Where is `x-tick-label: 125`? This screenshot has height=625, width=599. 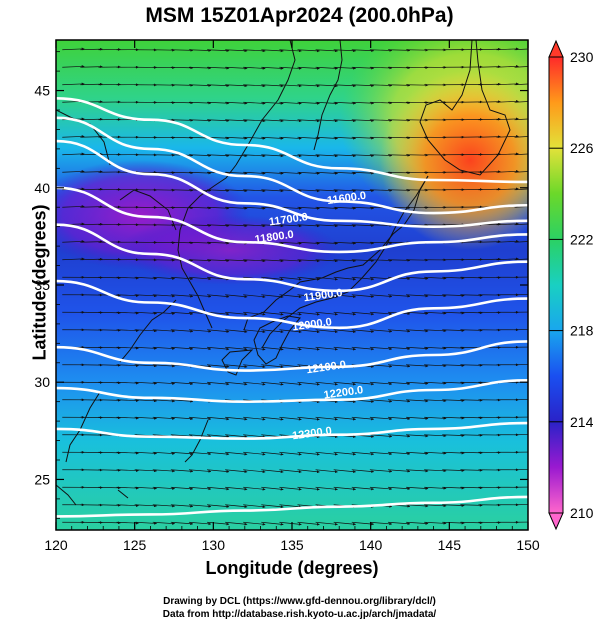
x-tick-label: 125 is located at coordinates (135, 545).